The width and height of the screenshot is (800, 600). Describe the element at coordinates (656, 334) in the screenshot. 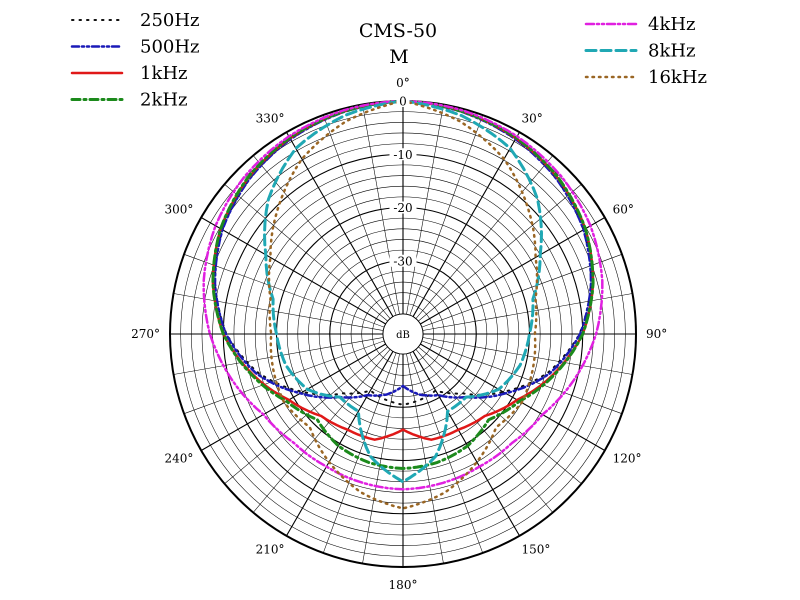

I see `angle-tick-label: 90°` at that location.